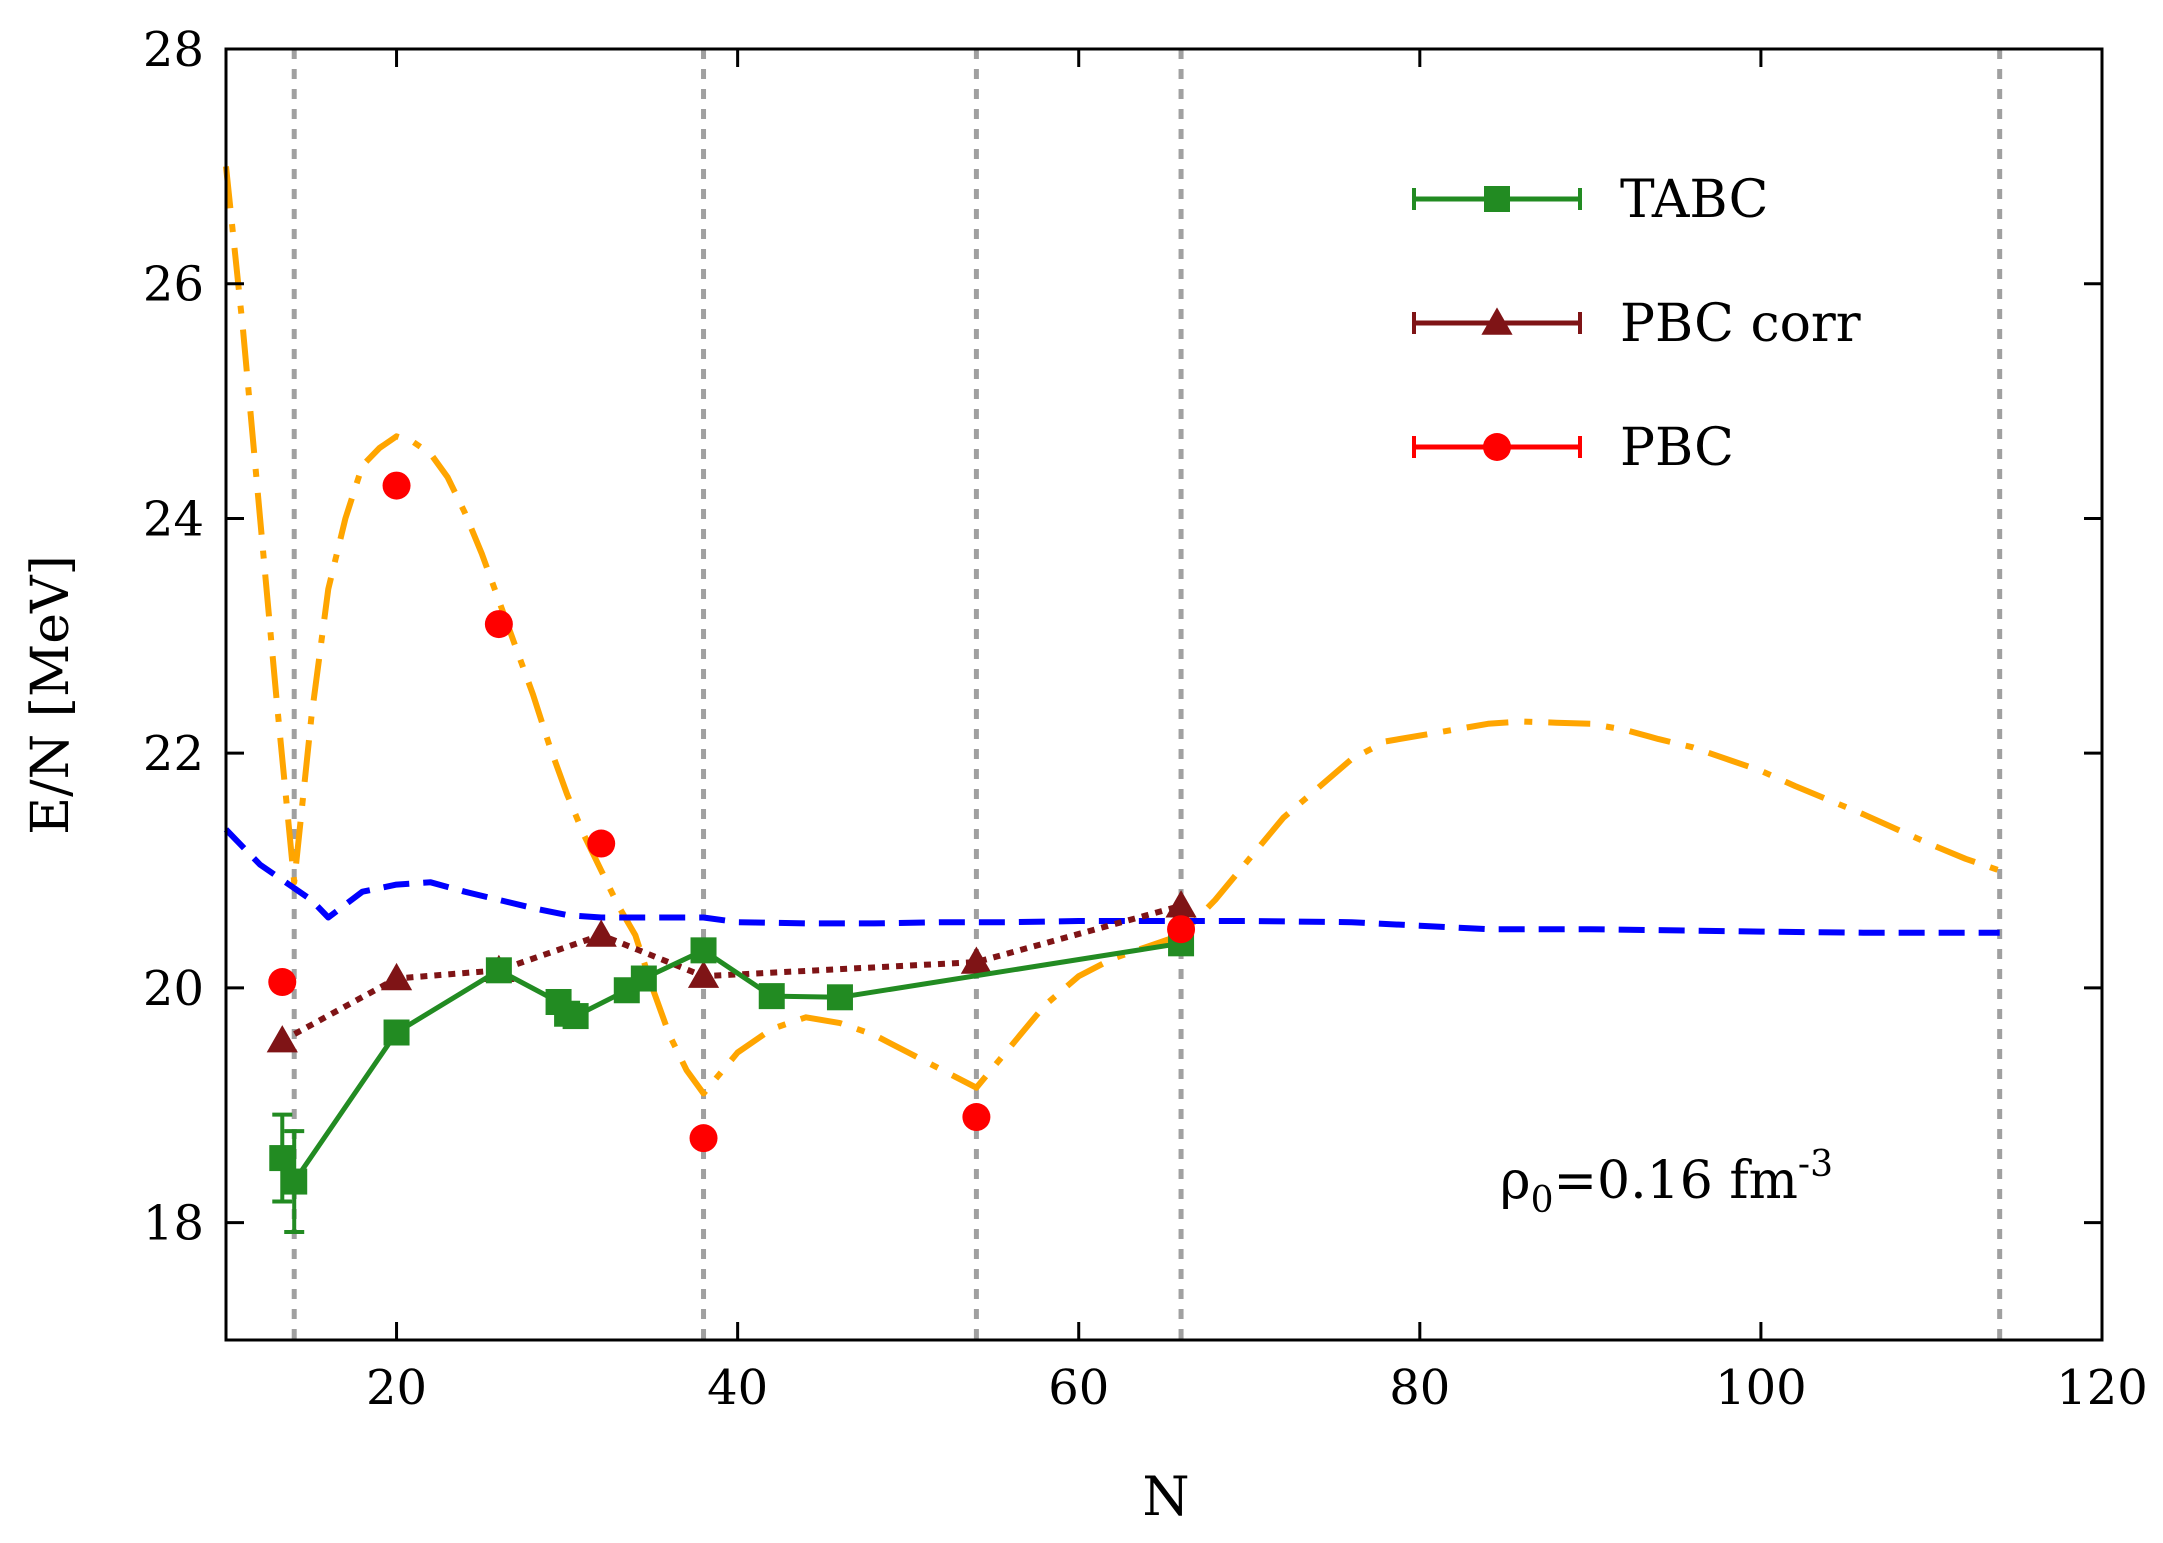  What do you see at coordinates (2102, 1388) in the screenshot?
I see `x-tick-label-120: 120` at bounding box center [2102, 1388].